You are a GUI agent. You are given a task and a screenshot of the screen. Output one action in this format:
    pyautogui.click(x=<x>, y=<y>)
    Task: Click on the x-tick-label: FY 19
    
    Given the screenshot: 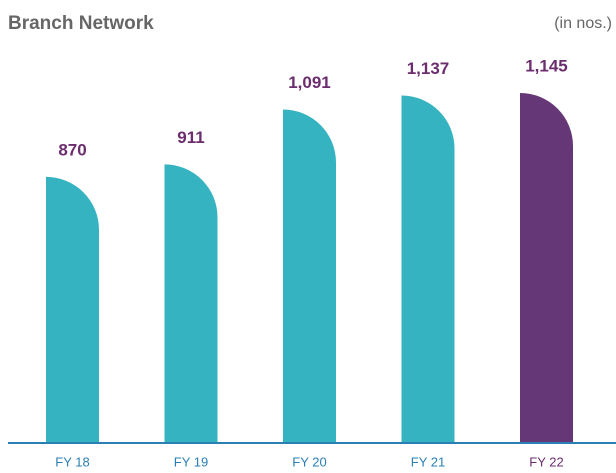 What is the action you would take?
    pyautogui.click(x=191, y=461)
    